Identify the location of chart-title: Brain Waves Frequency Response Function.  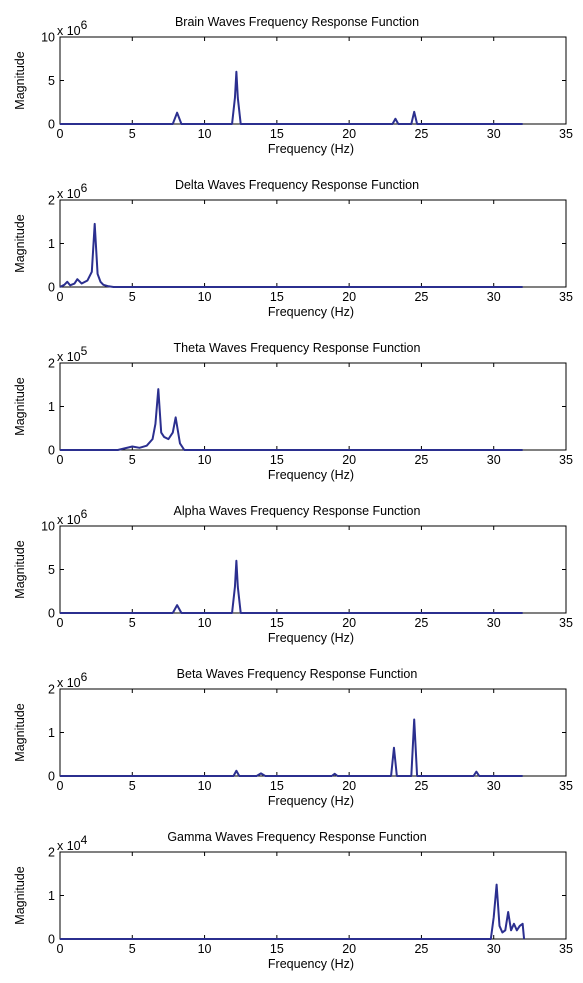
(297, 22).